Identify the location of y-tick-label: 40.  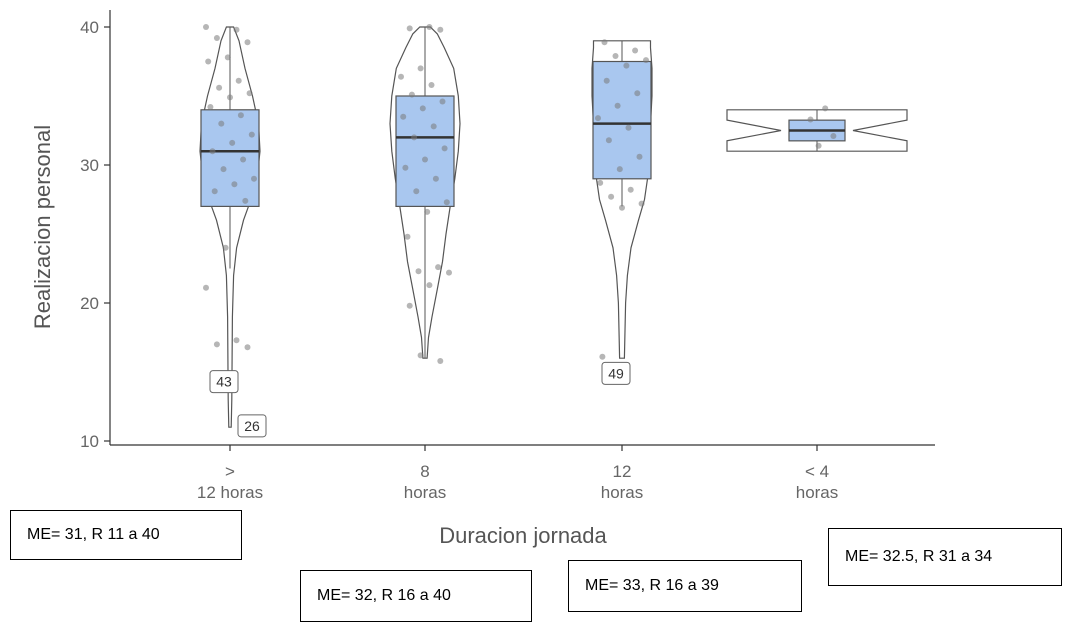
(89, 27).